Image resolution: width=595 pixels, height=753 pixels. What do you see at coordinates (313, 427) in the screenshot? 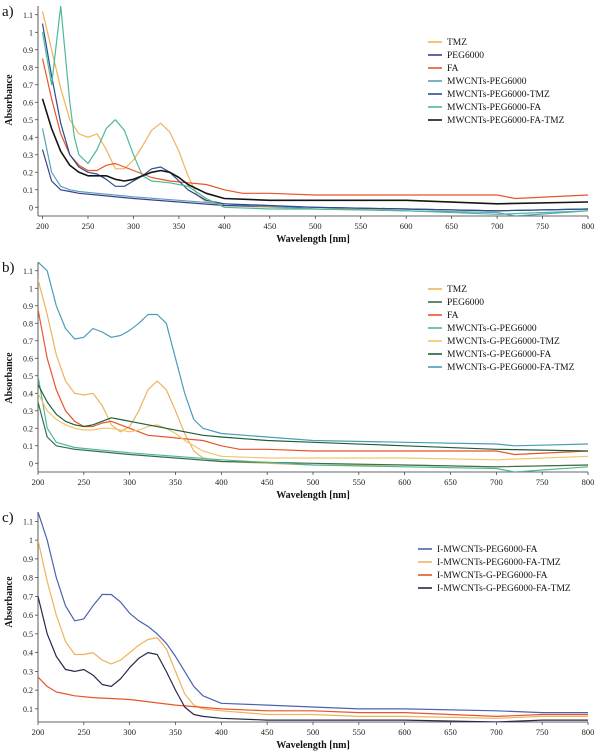
I see `series-line-mwcnts-g-peg6000-tmz` at bounding box center [313, 427].